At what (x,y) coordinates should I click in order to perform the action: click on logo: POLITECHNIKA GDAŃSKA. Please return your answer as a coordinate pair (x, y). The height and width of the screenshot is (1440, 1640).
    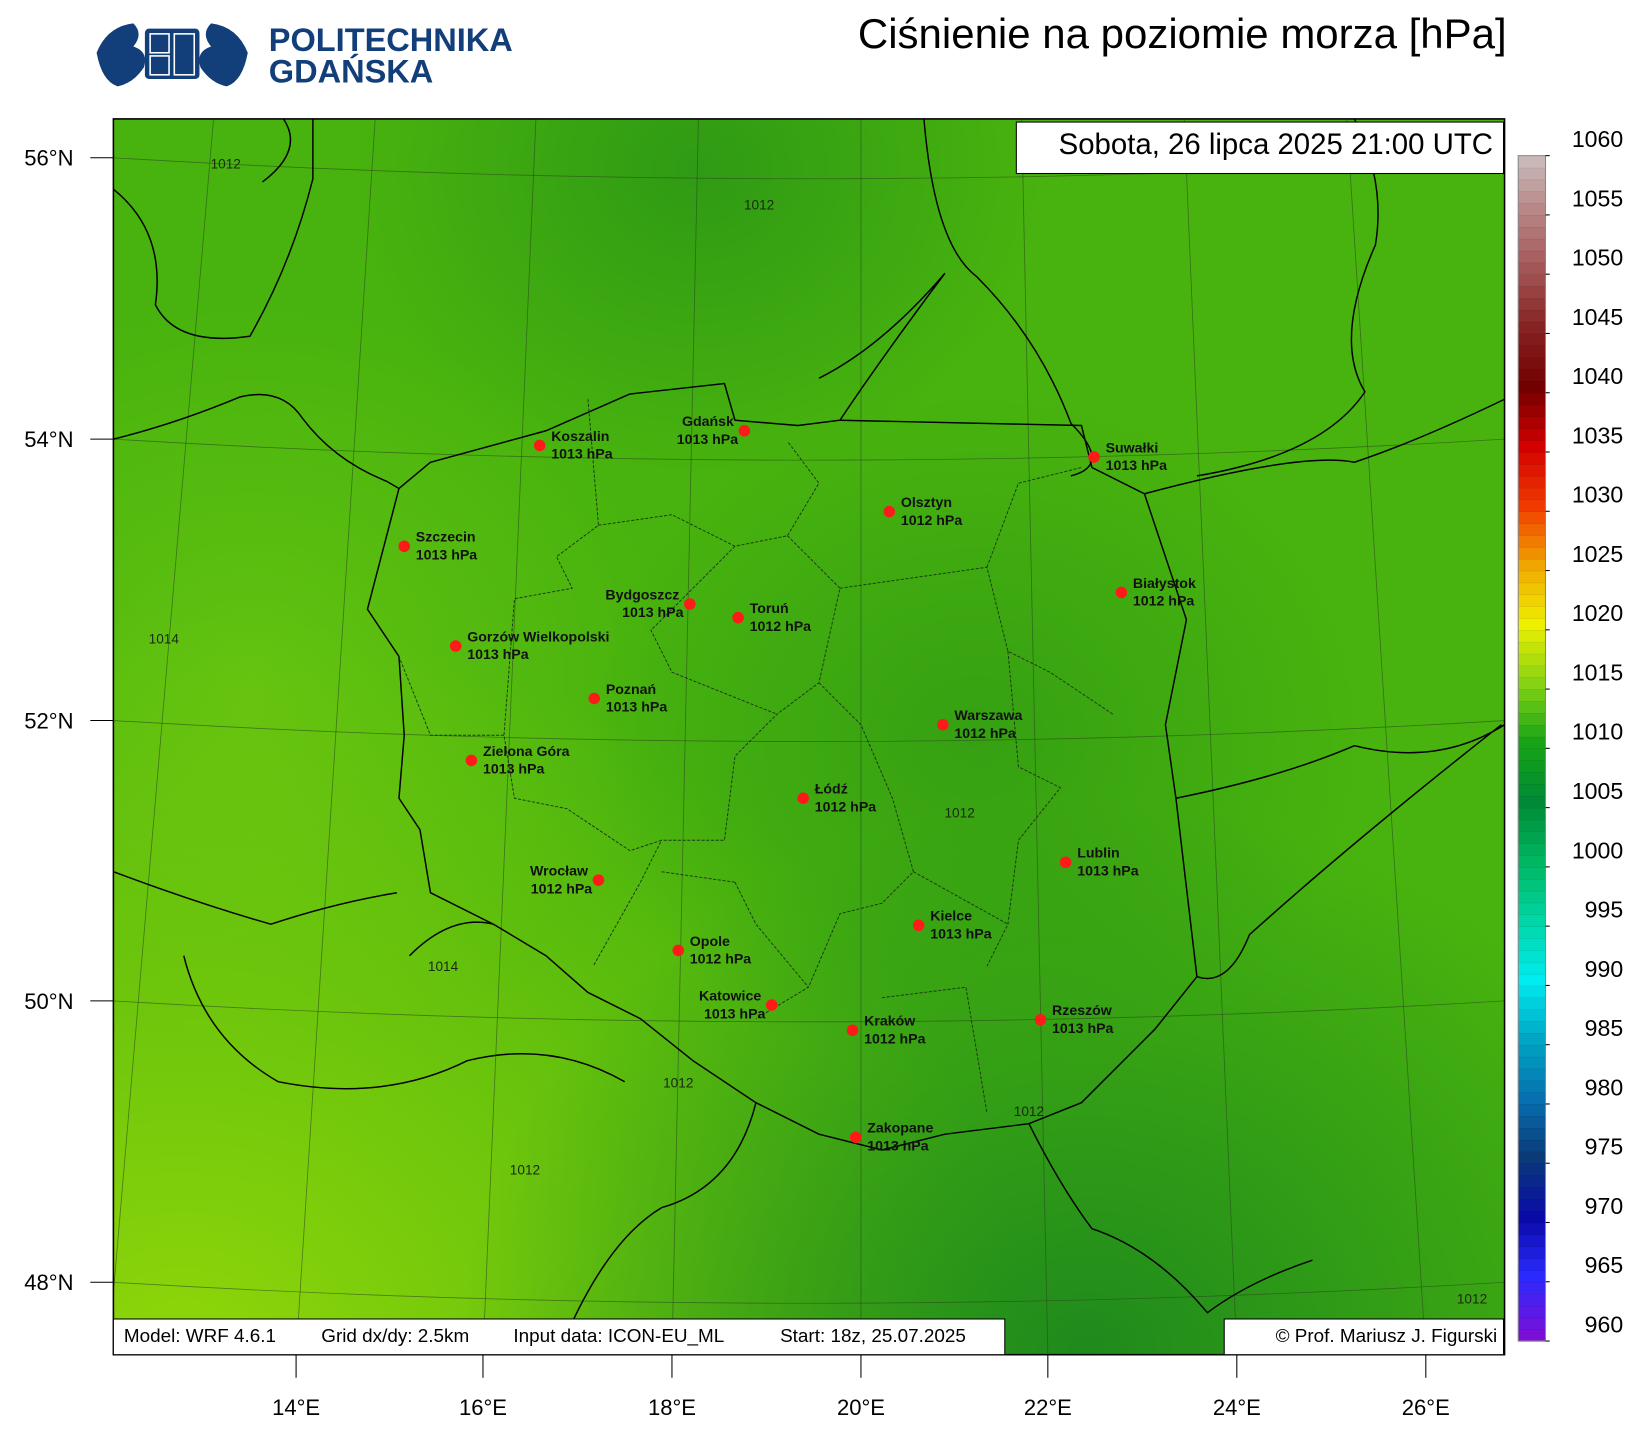
    Looking at the image, I should click on (304, 55).